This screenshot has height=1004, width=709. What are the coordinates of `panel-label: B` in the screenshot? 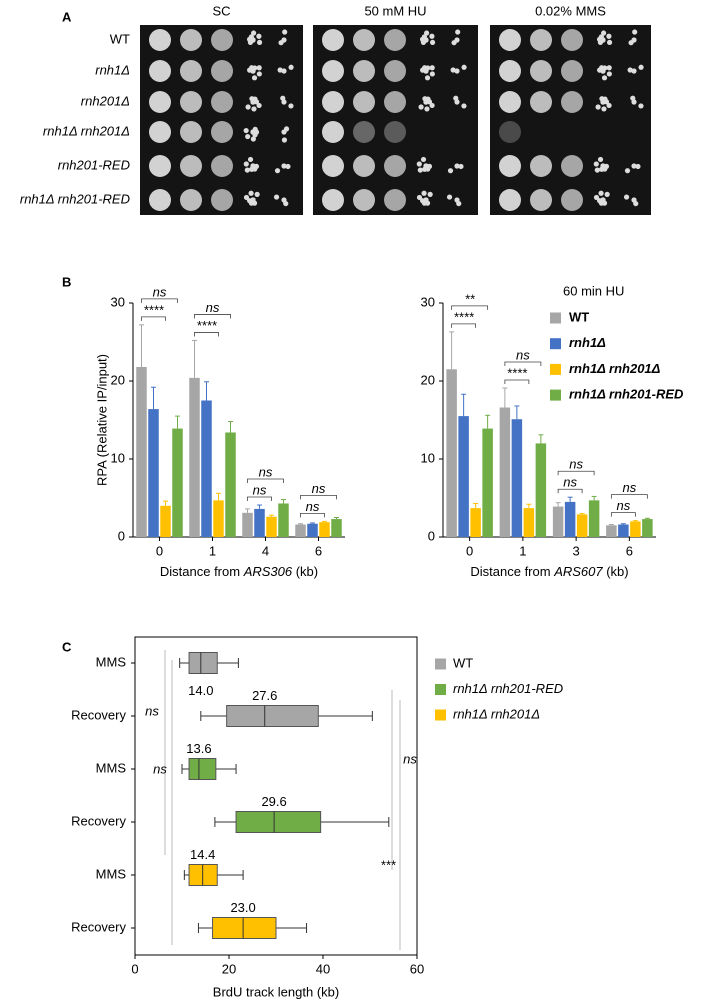 It's located at (66, 281).